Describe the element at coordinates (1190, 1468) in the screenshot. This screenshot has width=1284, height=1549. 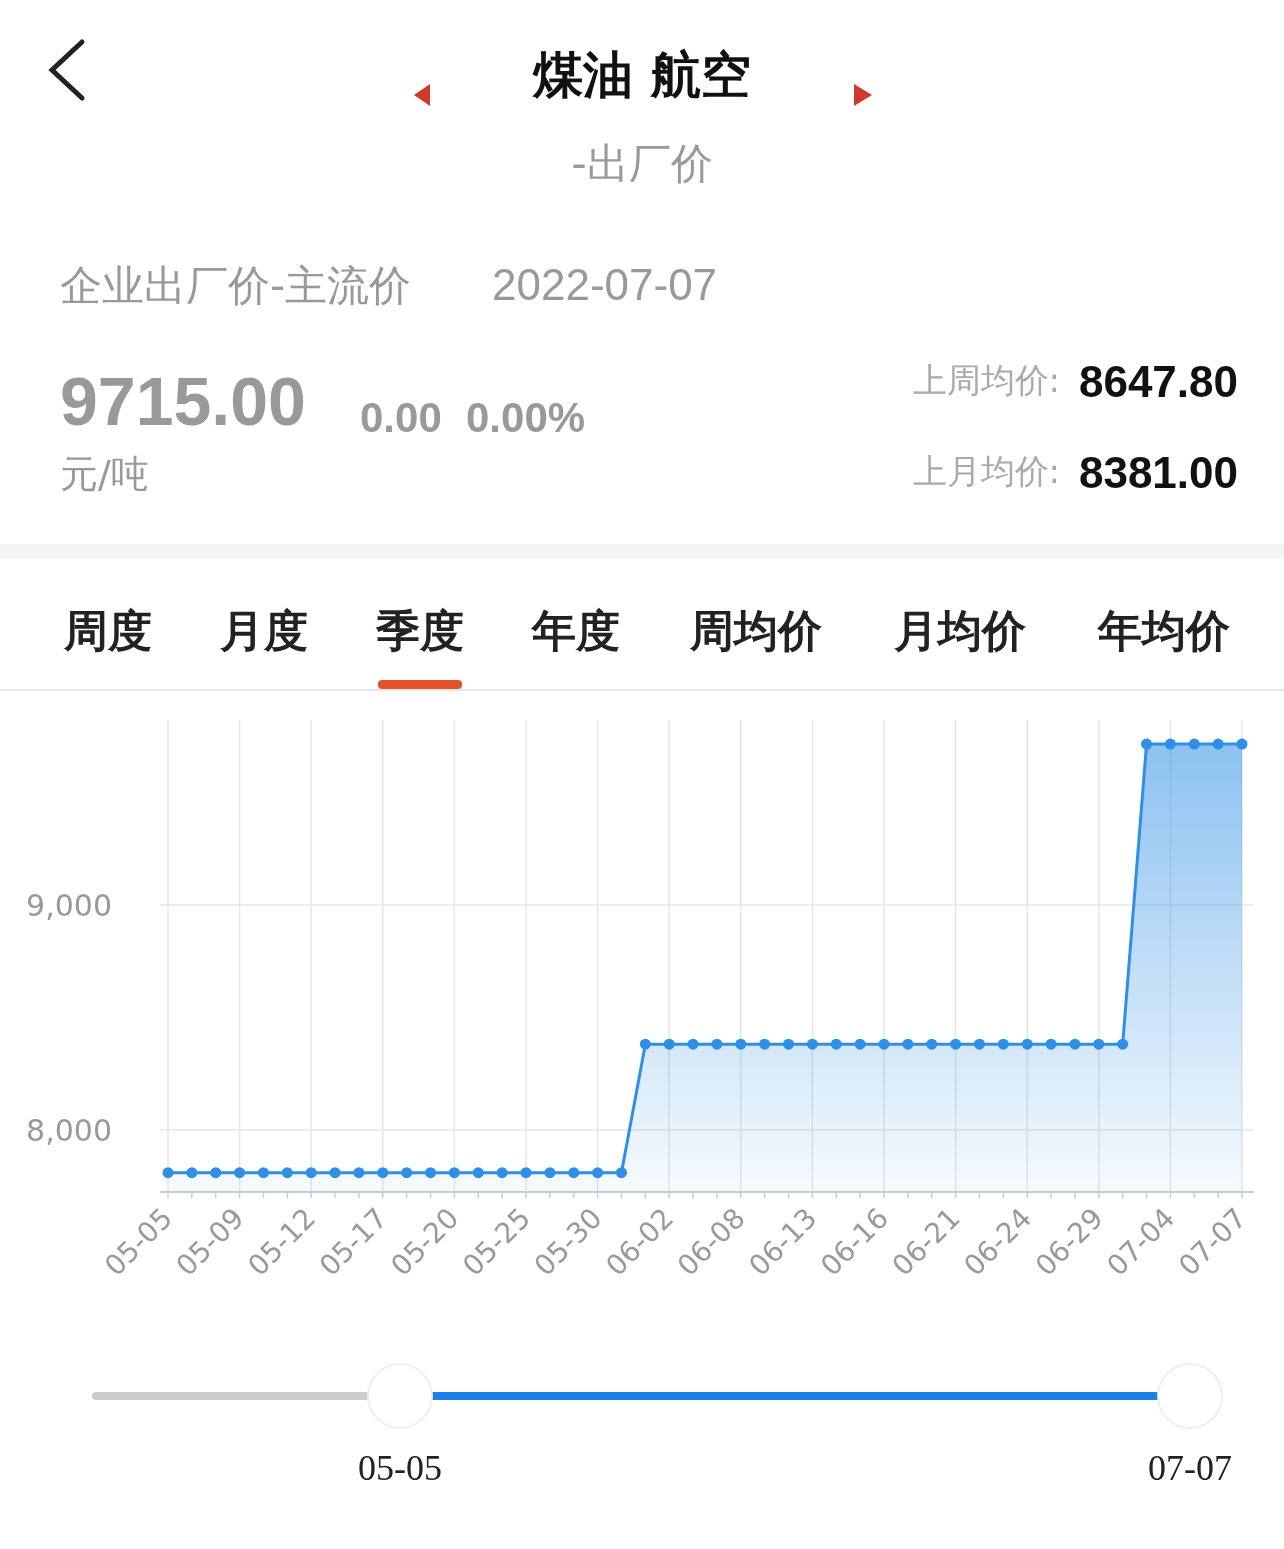
I see `text: 07-07` at that location.